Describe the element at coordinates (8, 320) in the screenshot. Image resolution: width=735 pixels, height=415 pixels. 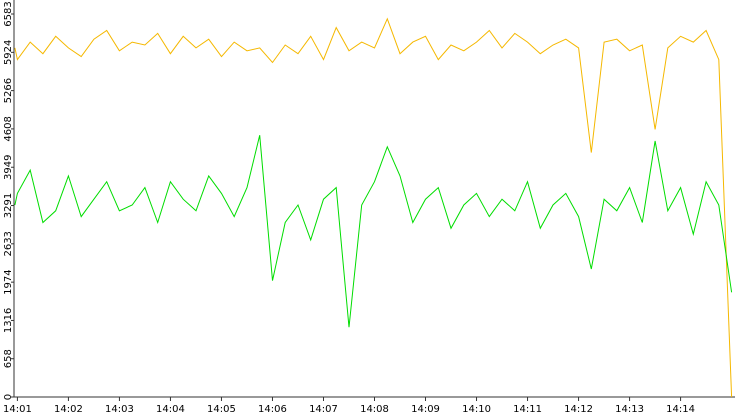
I see `y-tick-label: 1316` at that location.